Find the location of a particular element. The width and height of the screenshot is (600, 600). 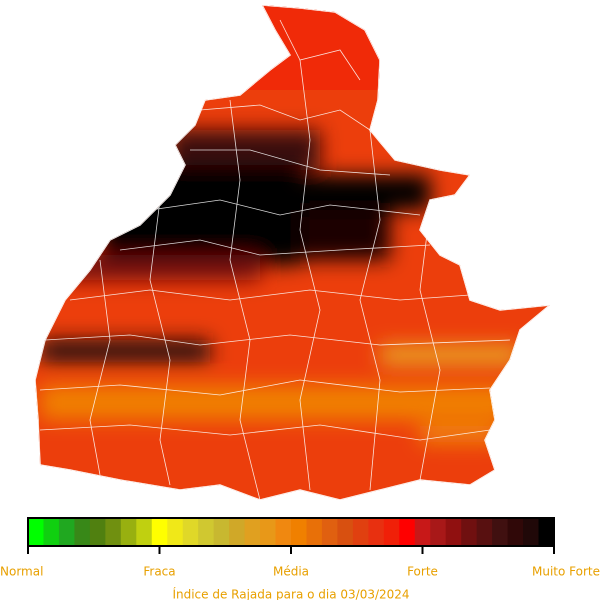

colorbar is located at coordinates (291, 532).